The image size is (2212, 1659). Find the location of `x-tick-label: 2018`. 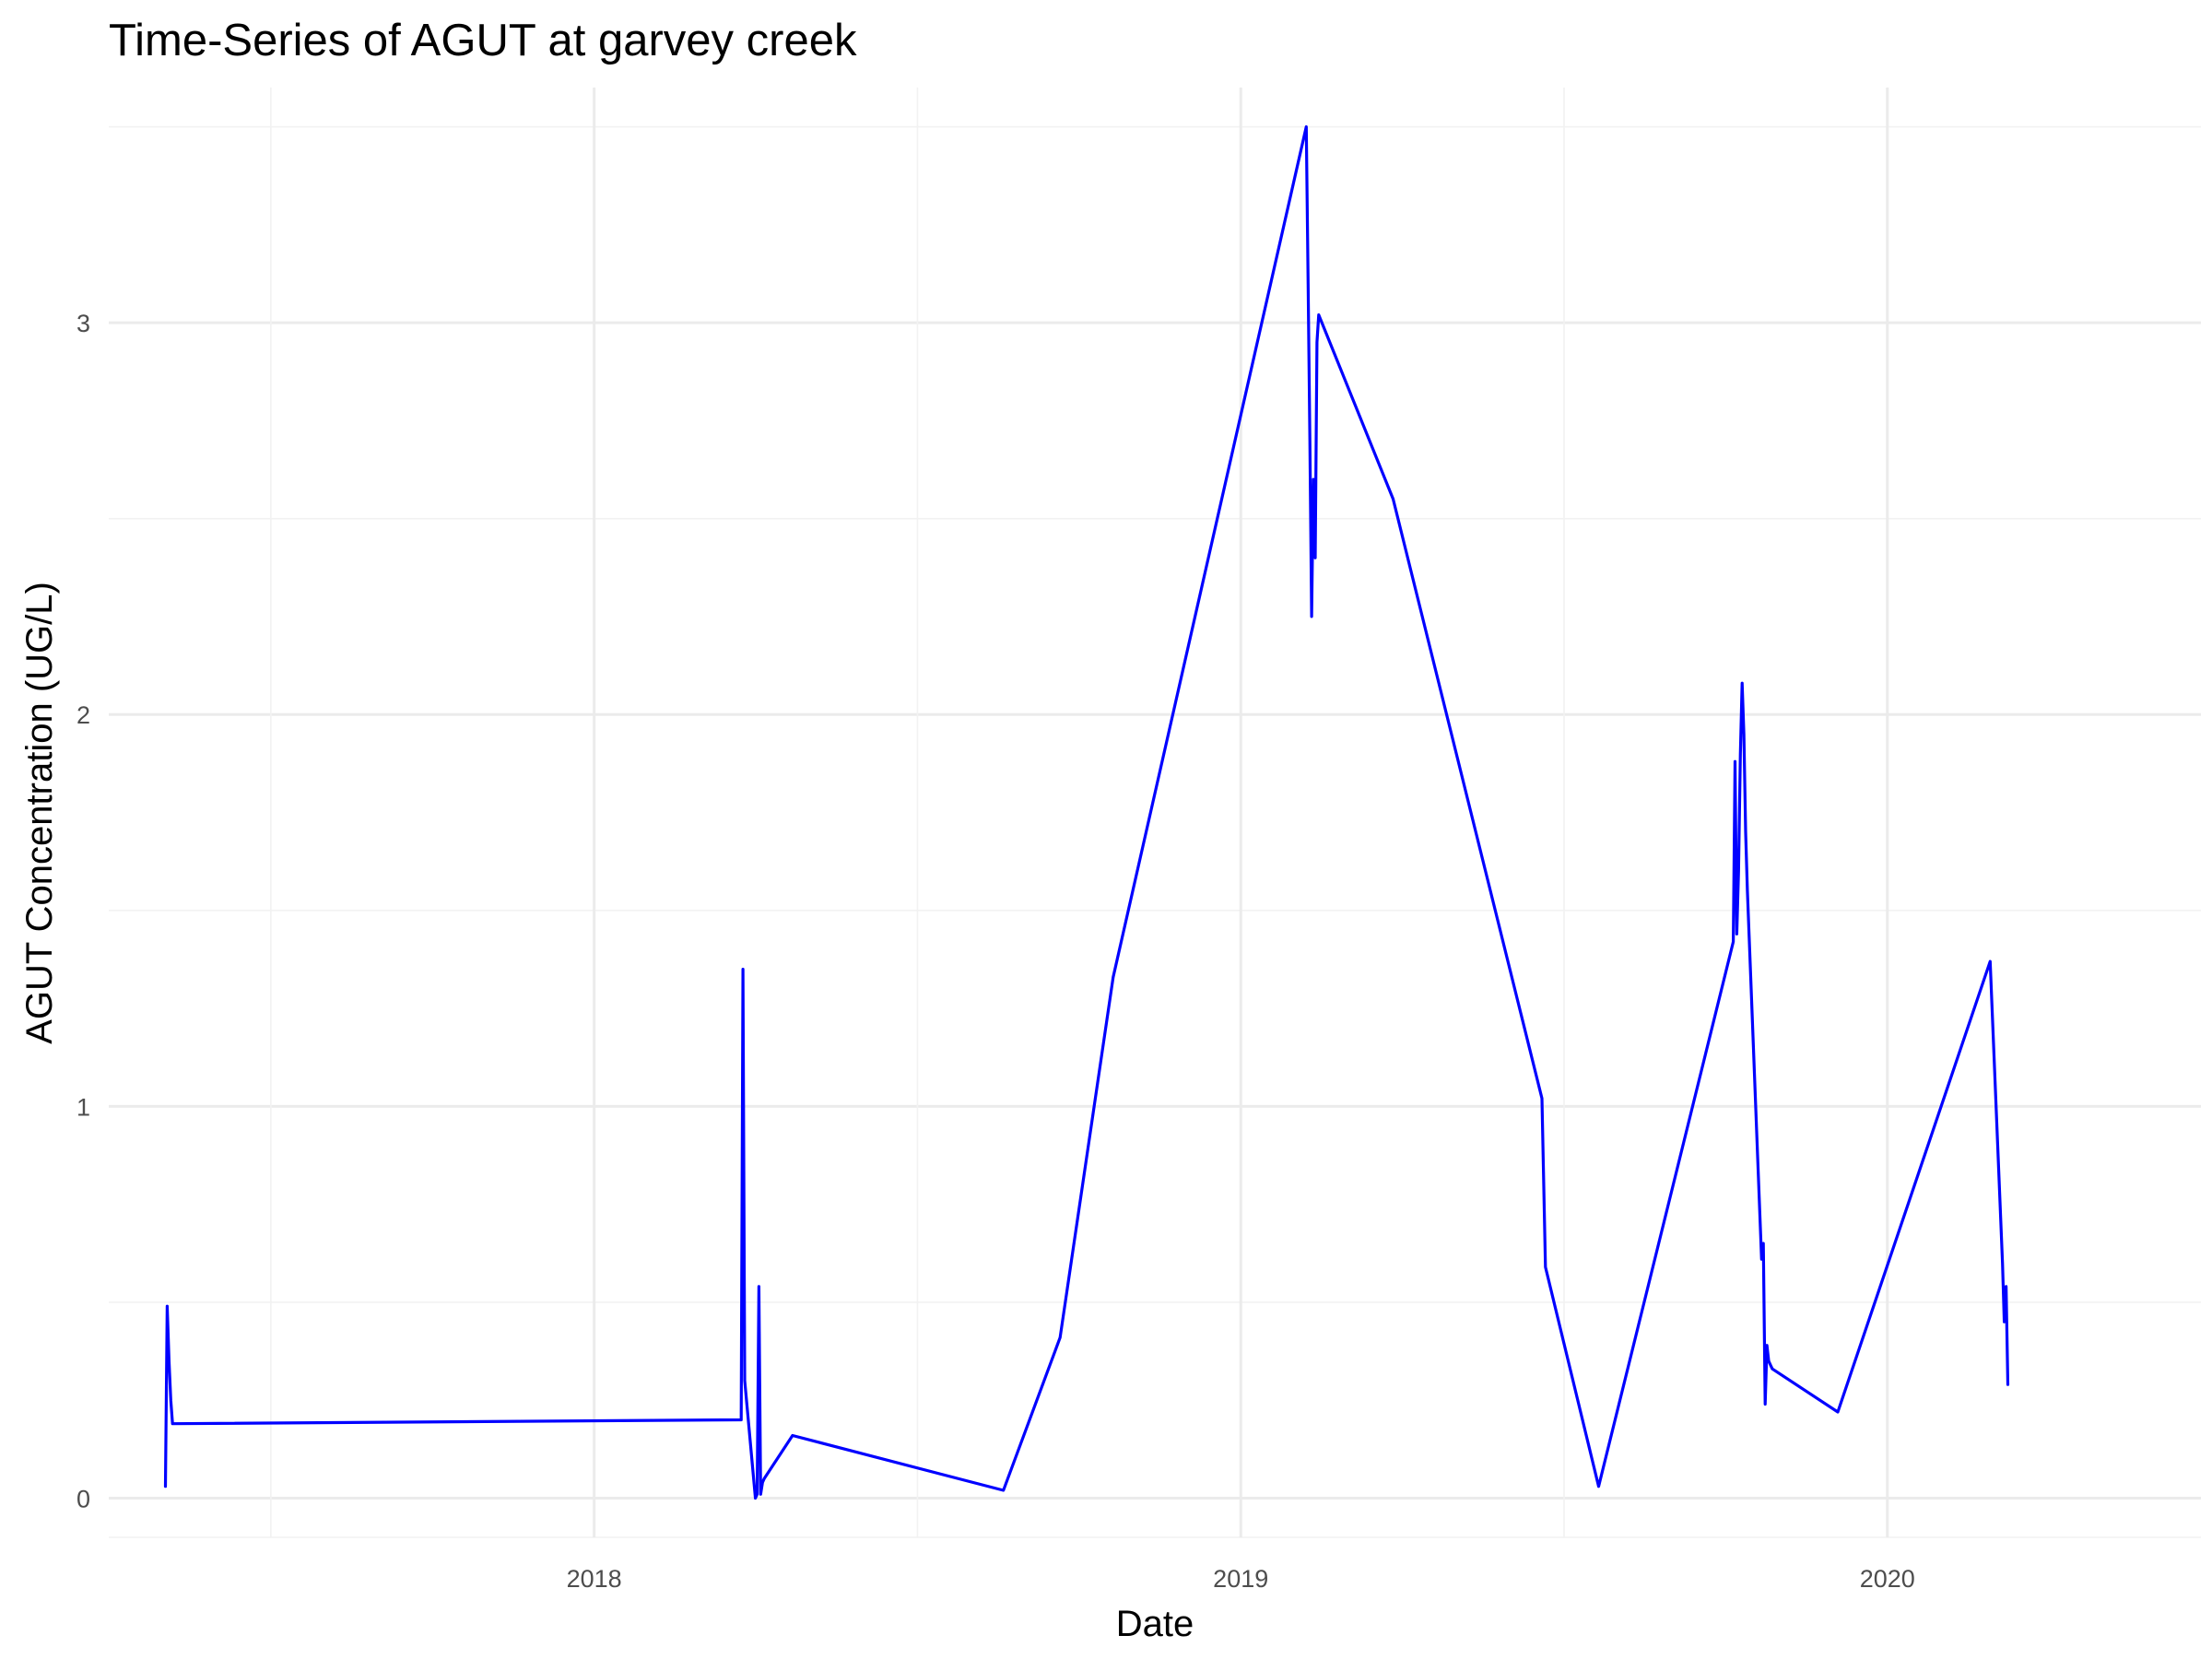

x-tick-label: 2018 is located at coordinates (594, 1579).